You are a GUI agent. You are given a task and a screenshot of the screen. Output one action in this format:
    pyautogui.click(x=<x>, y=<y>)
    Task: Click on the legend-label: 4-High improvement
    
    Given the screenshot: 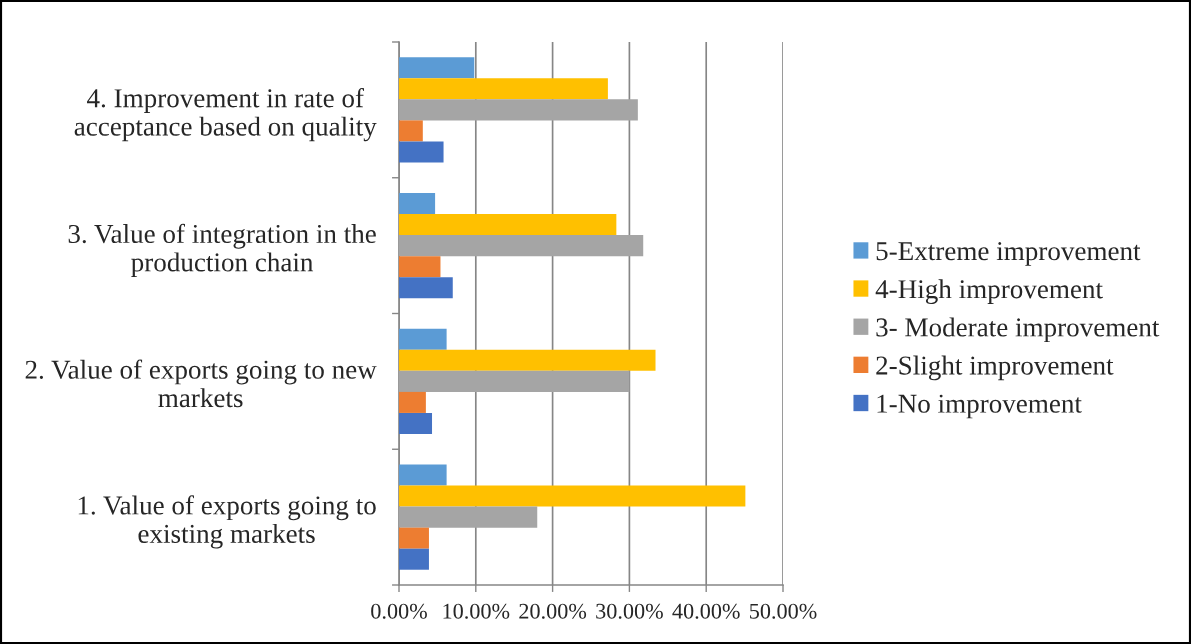 What is the action you would take?
    pyautogui.click(x=989, y=291)
    